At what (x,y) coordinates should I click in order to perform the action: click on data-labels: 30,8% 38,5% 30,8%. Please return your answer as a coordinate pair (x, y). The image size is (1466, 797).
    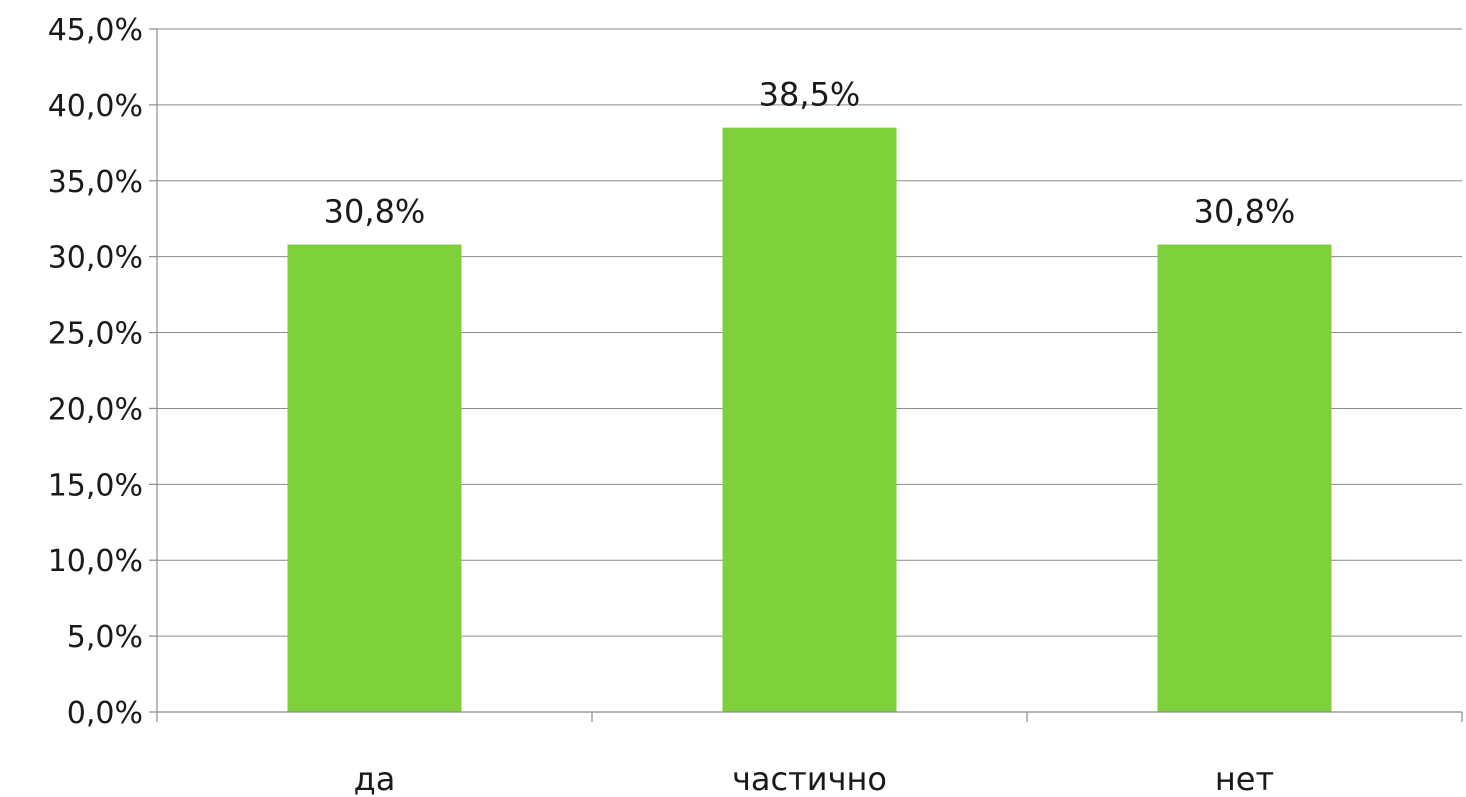
    Looking at the image, I should click on (810, 153).